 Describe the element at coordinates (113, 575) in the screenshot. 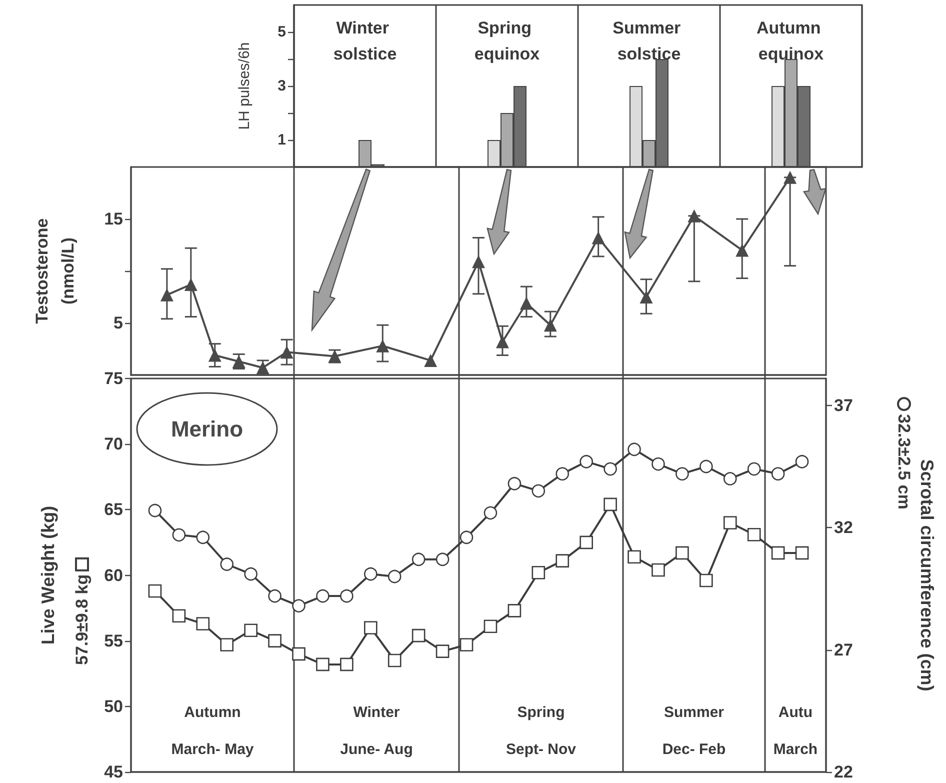

I see `y-tick-label: 60` at that location.